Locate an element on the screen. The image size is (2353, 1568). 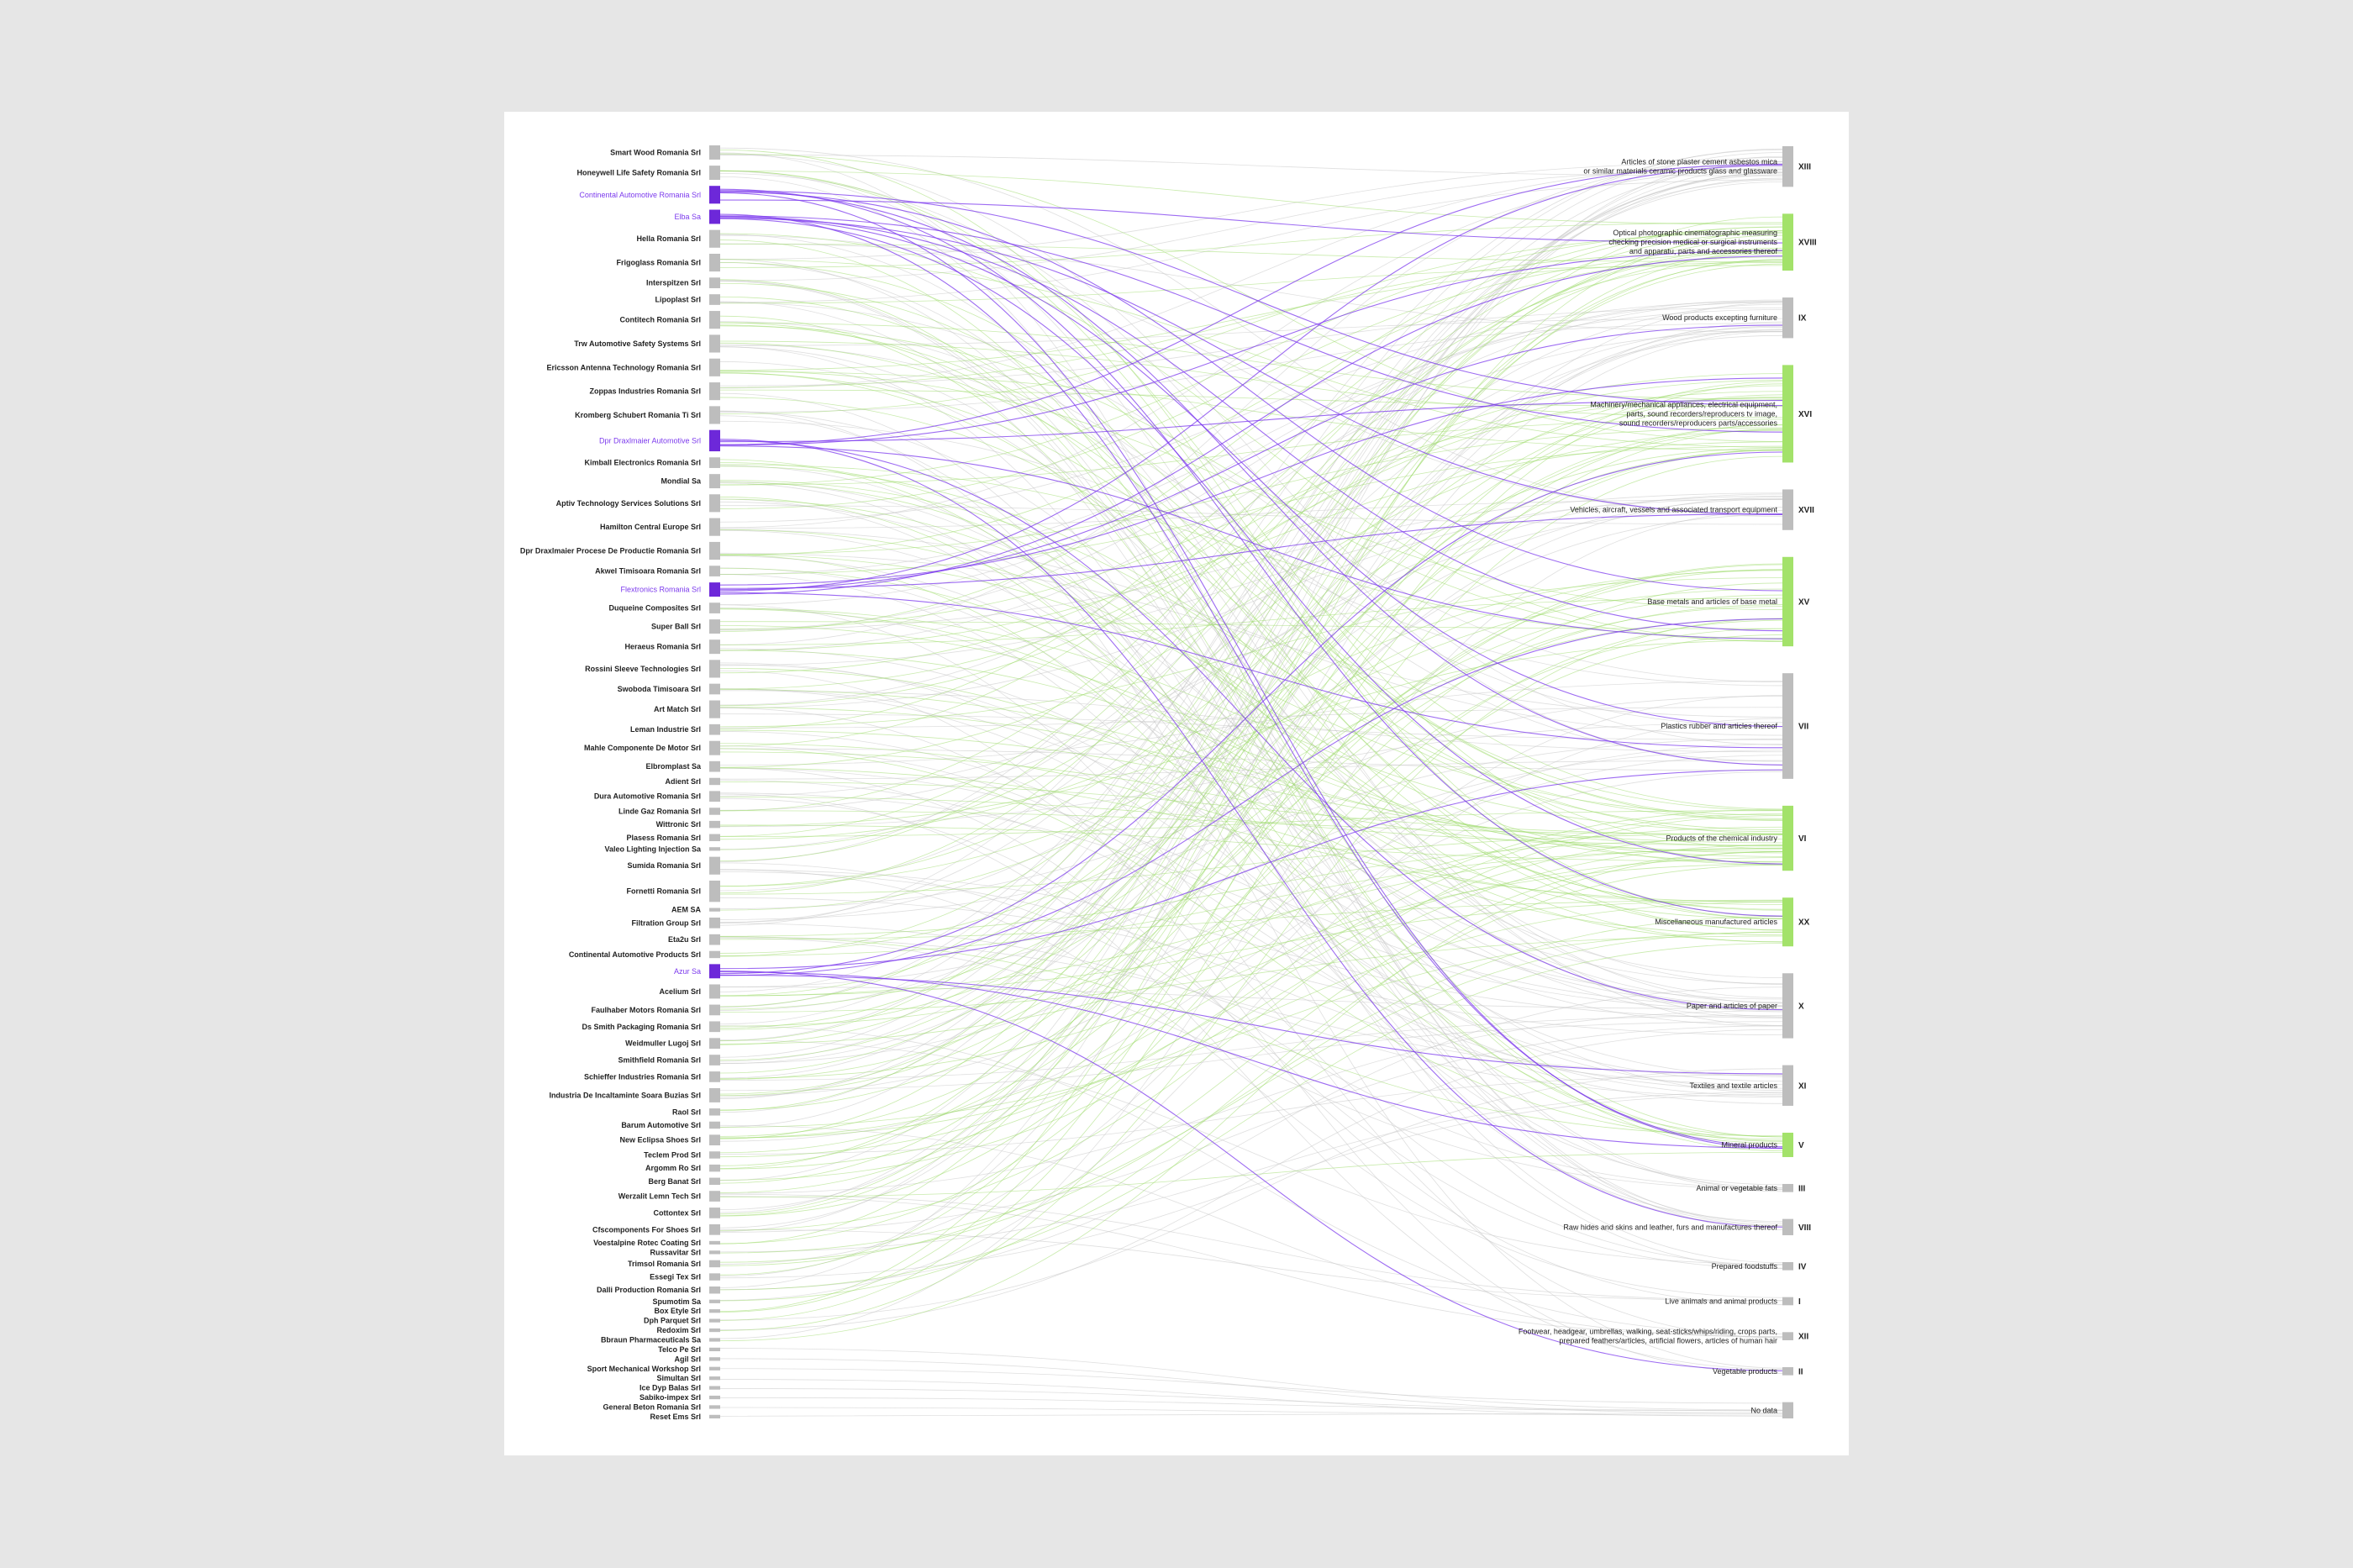
company-label: Argomm Ro Srl is located at coordinates (673, 1168).